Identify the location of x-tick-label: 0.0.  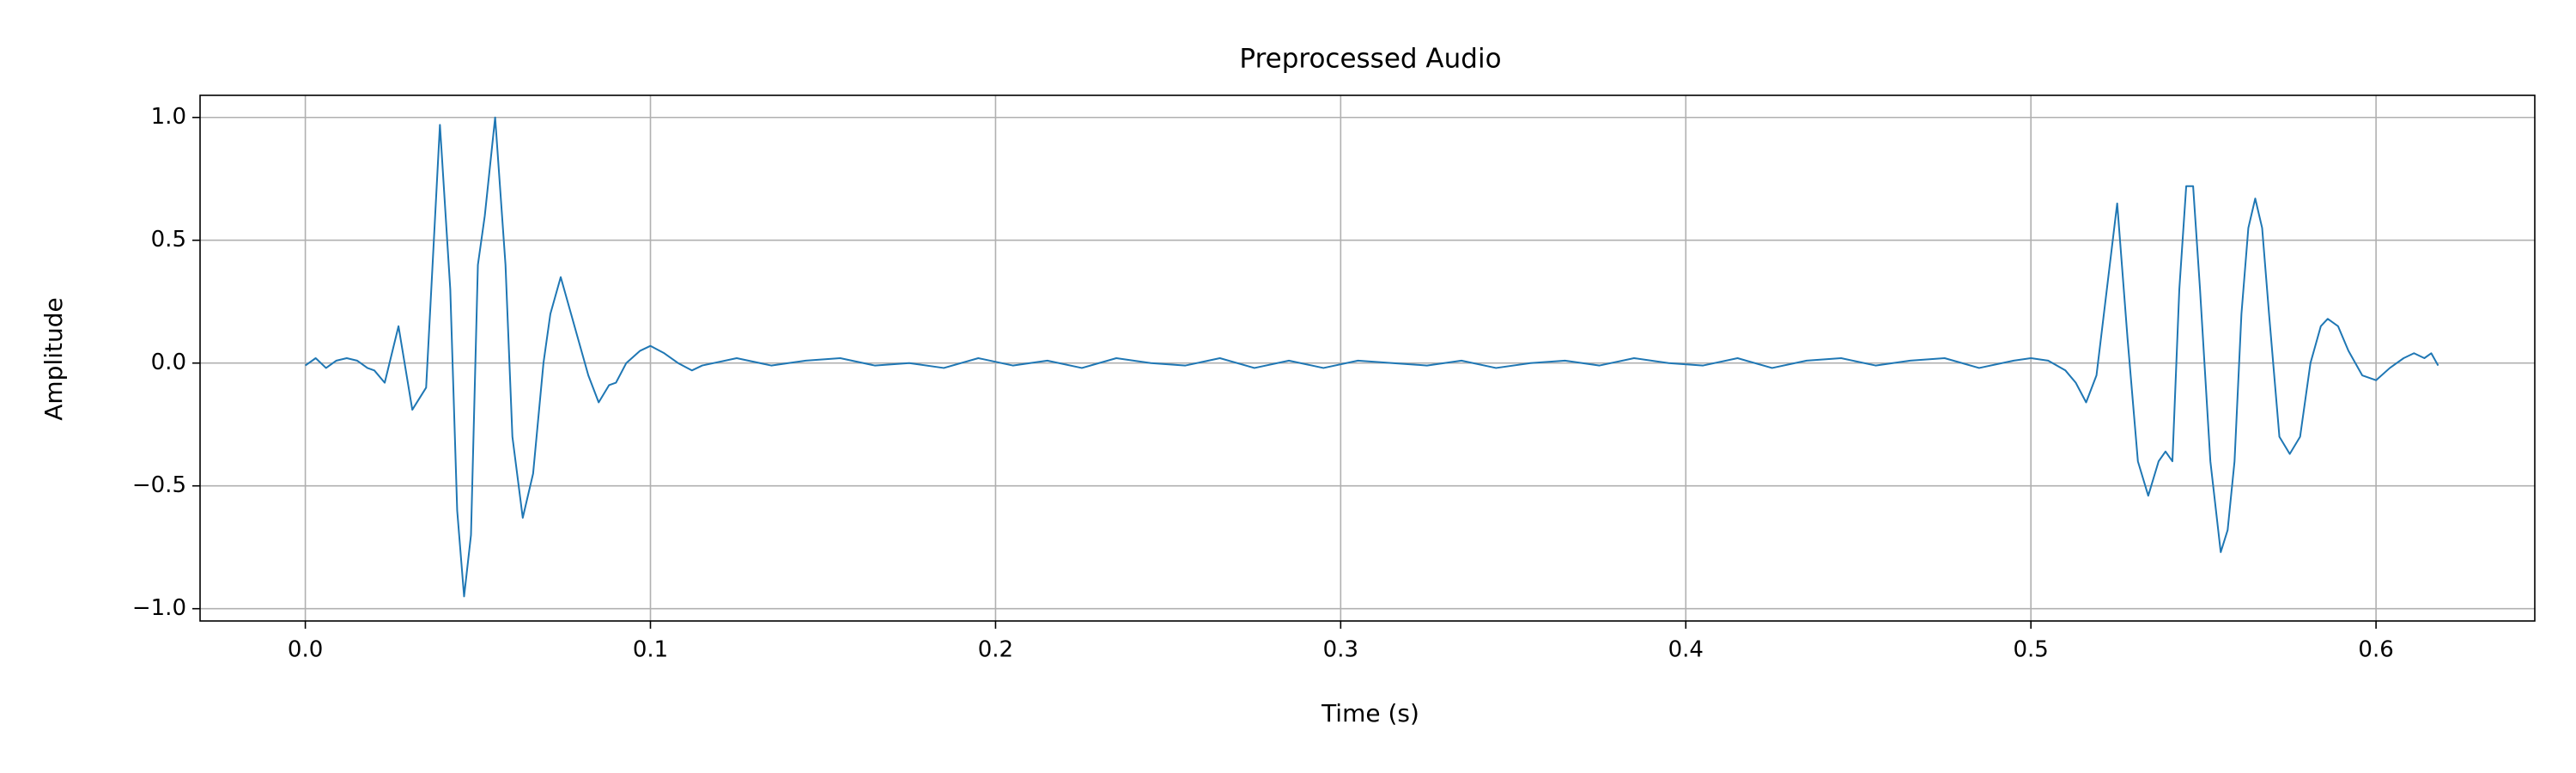
(305, 650).